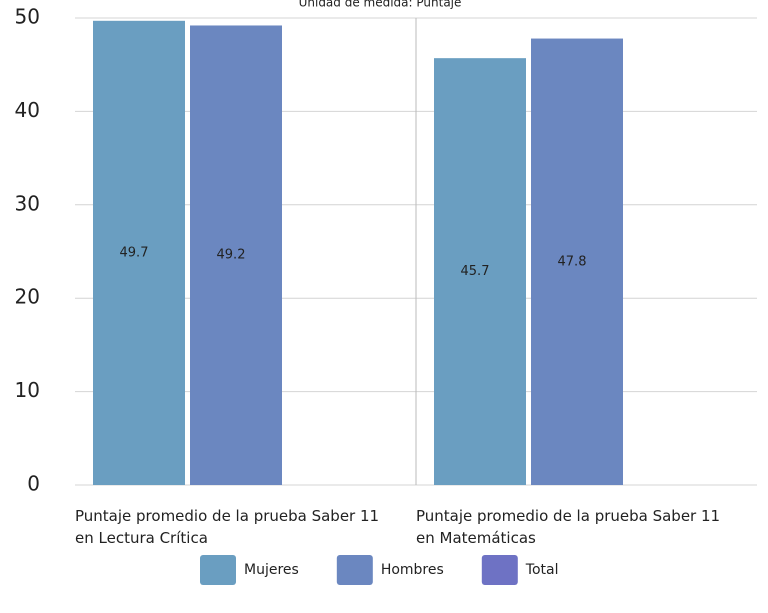  Describe the element at coordinates (33, 484) in the screenshot. I see `y-tick-label: 0` at that location.